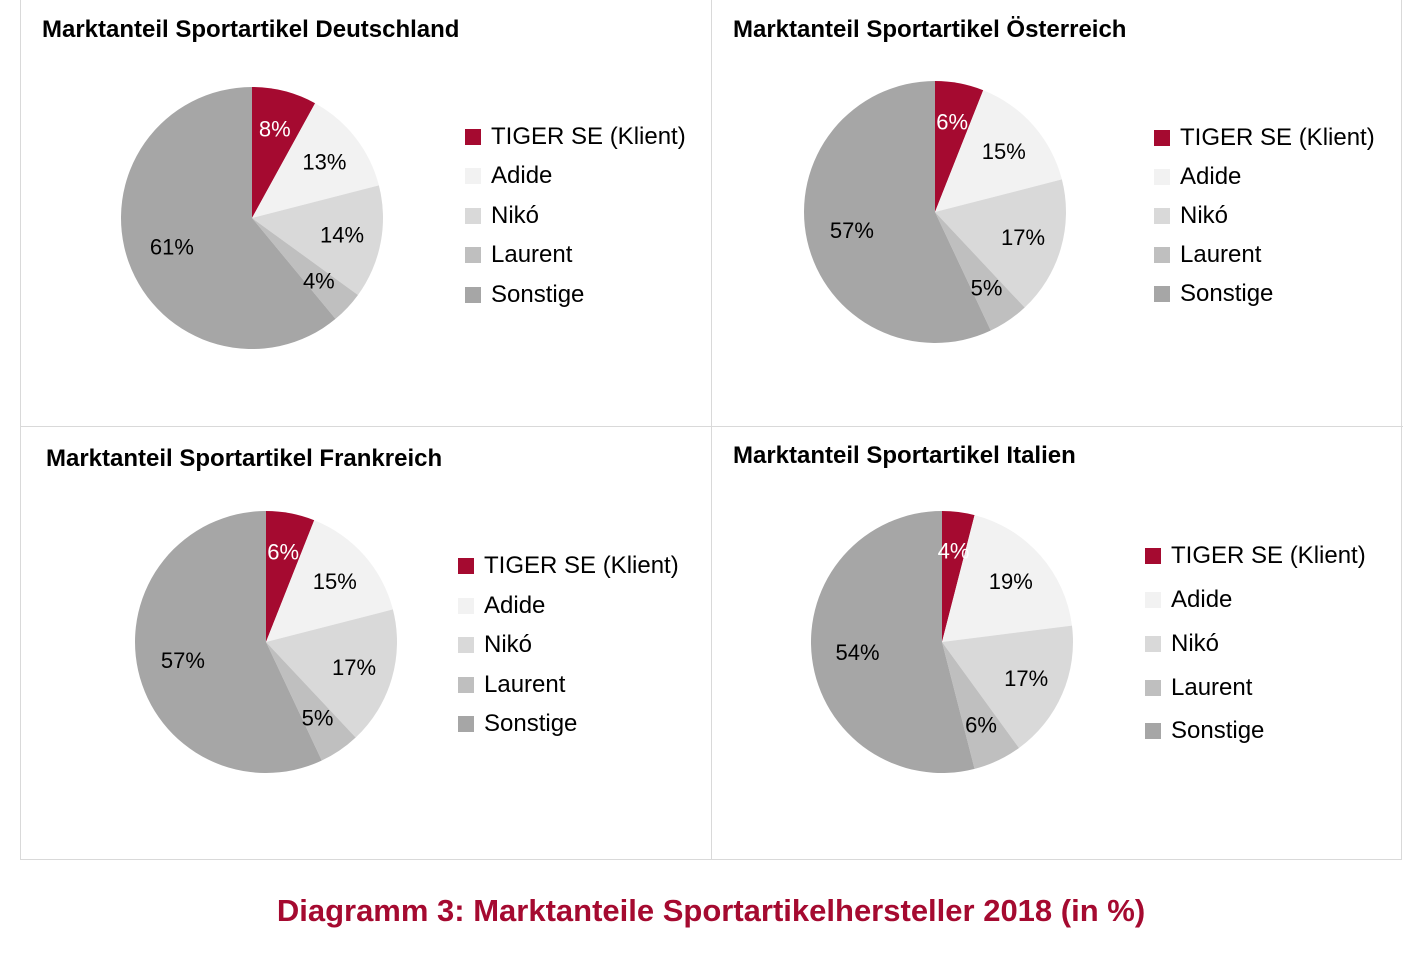 The width and height of the screenshot is (1422, 963). I want to click on pie-chart-frankreich: 6% 15% 17% 5% 57%, so click(266, 642).